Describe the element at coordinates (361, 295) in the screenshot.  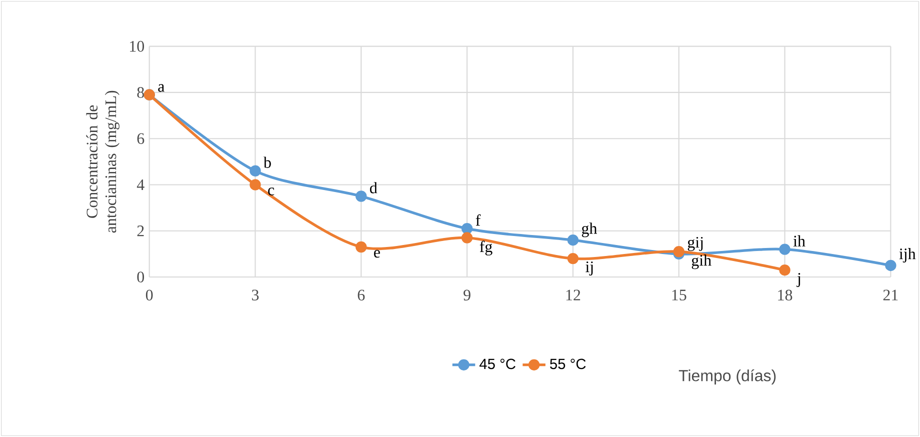
I see `x-tick-label: 6` at that location.